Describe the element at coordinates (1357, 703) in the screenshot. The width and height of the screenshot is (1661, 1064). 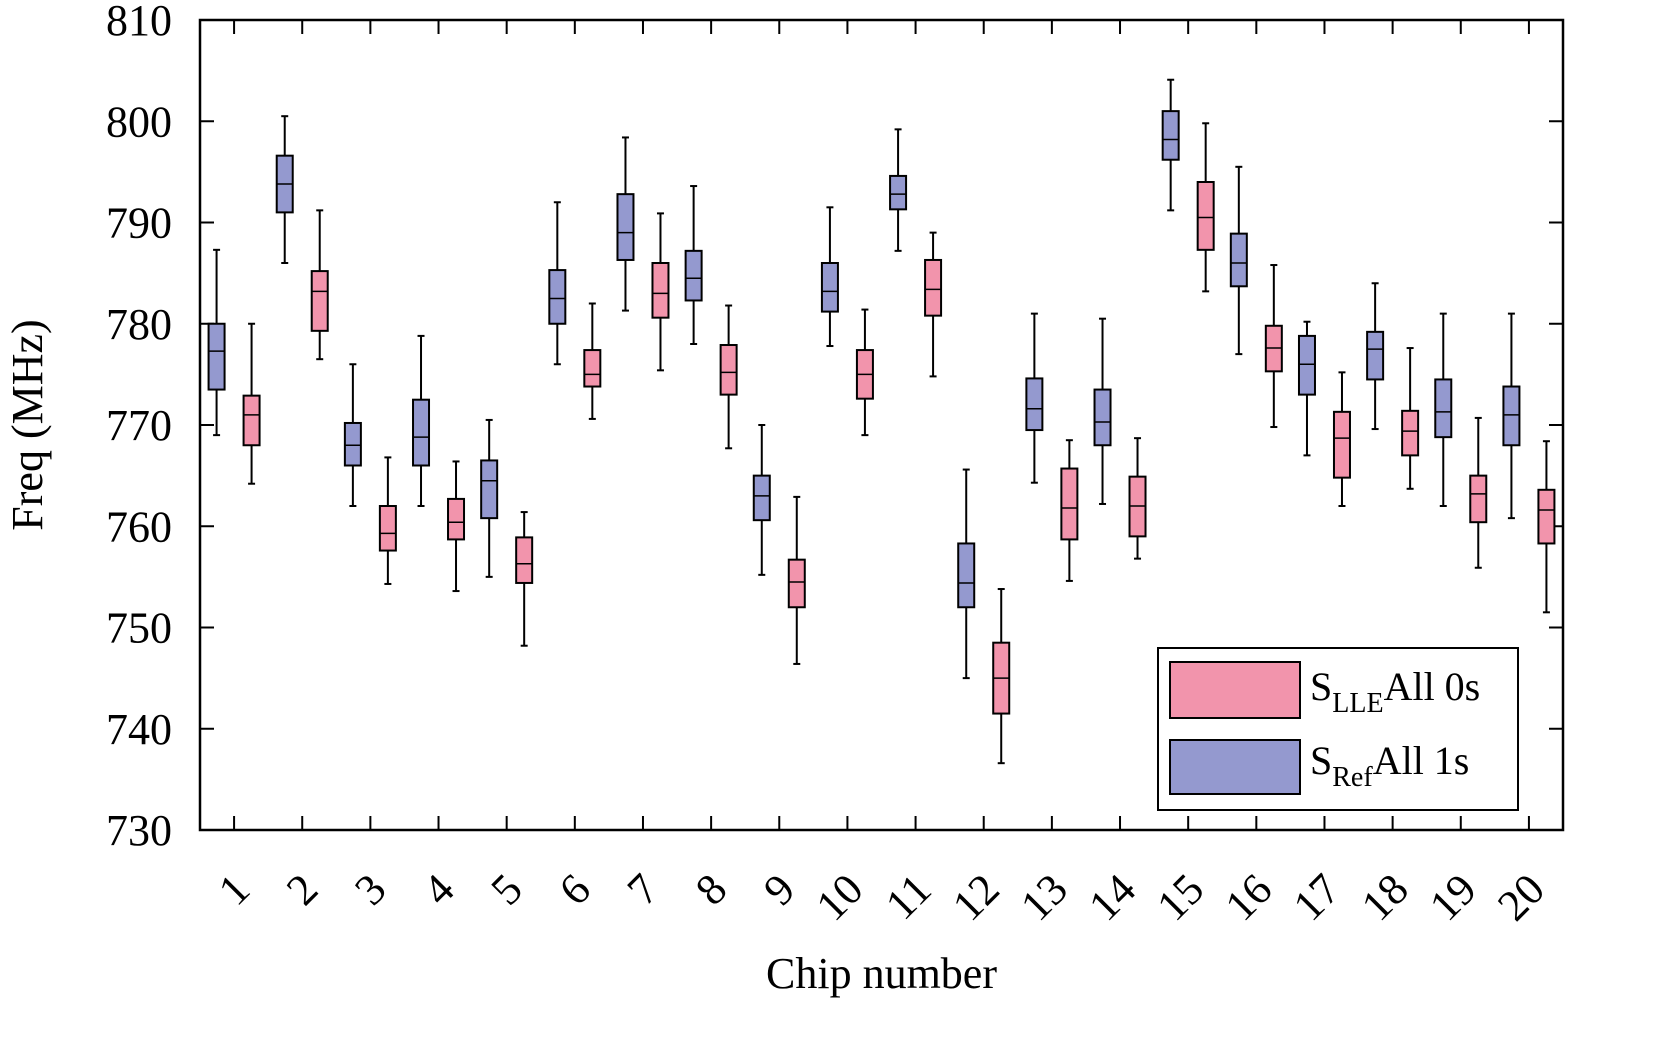
I see `legend-lle-sub: LLE` at that location.